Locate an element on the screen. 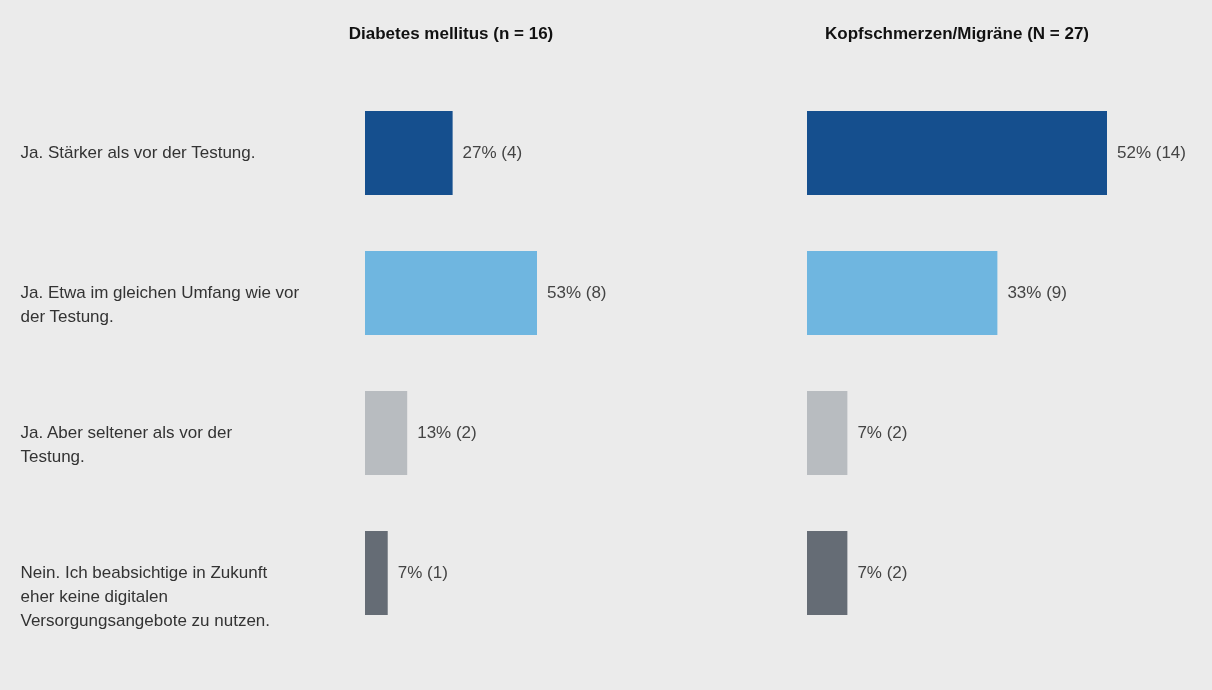 Image resolution: width=1212 pixels, height=690 pixels. y-tick-label: Ja. Aber seltener als vor der Testung. is located at coordinates (126, 444).